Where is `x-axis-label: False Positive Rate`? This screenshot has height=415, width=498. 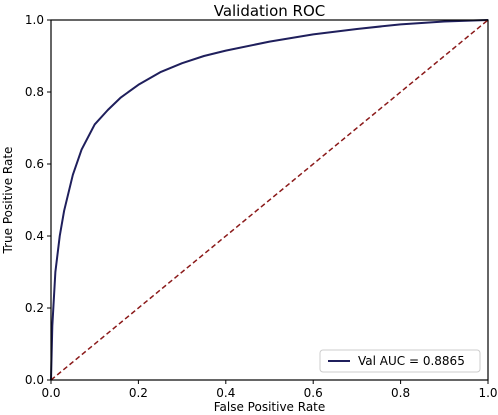 x-axis-label: False Positive Rate is located at coordinates (270, 407).